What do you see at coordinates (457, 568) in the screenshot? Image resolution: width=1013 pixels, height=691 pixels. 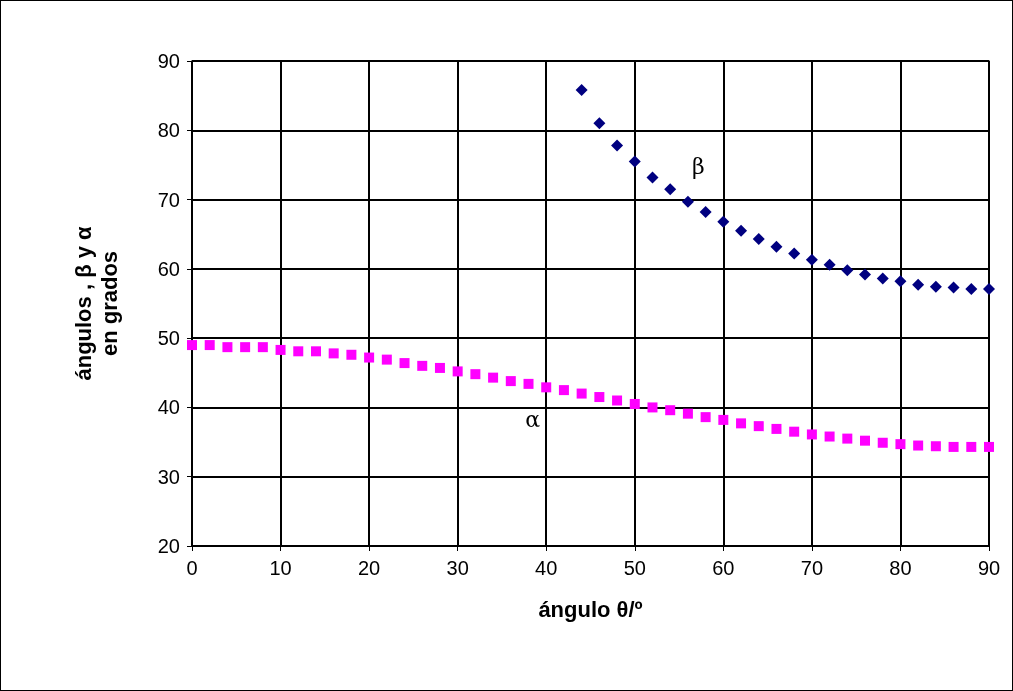 I see `x-tick-label: 30` at bounding box center [457, 568].